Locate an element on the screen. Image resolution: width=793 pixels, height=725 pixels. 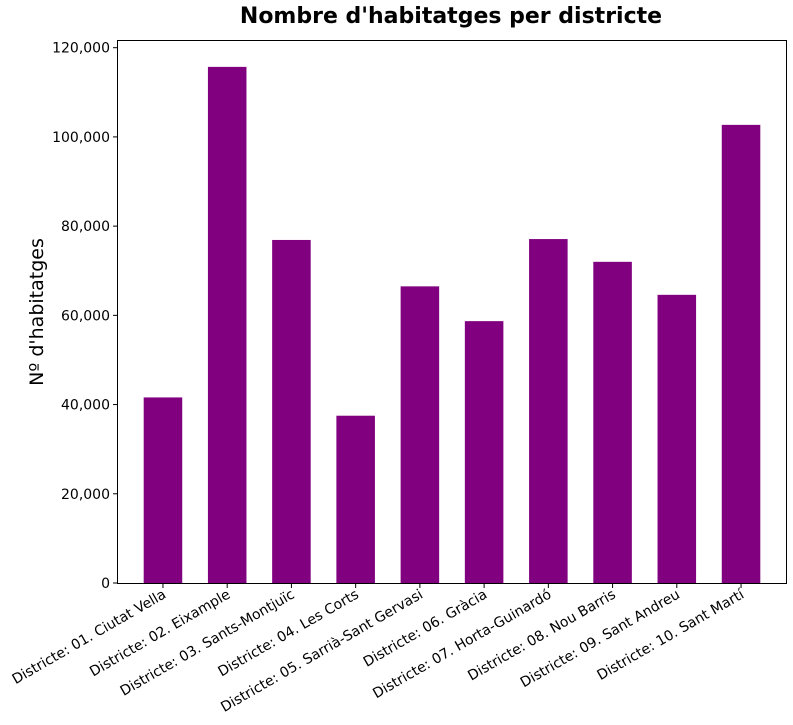
y-tick-label: 20,000 is located at coordinates (85, 495).